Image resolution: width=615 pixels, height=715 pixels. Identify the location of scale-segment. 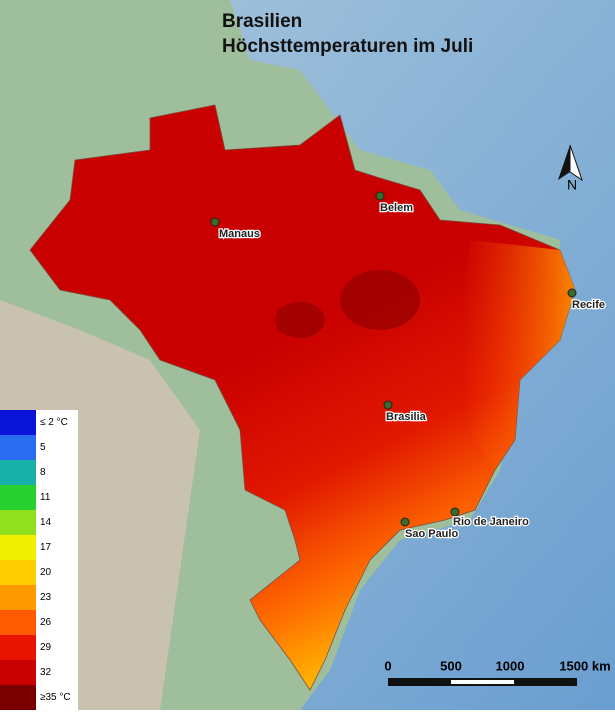
(482, 682).